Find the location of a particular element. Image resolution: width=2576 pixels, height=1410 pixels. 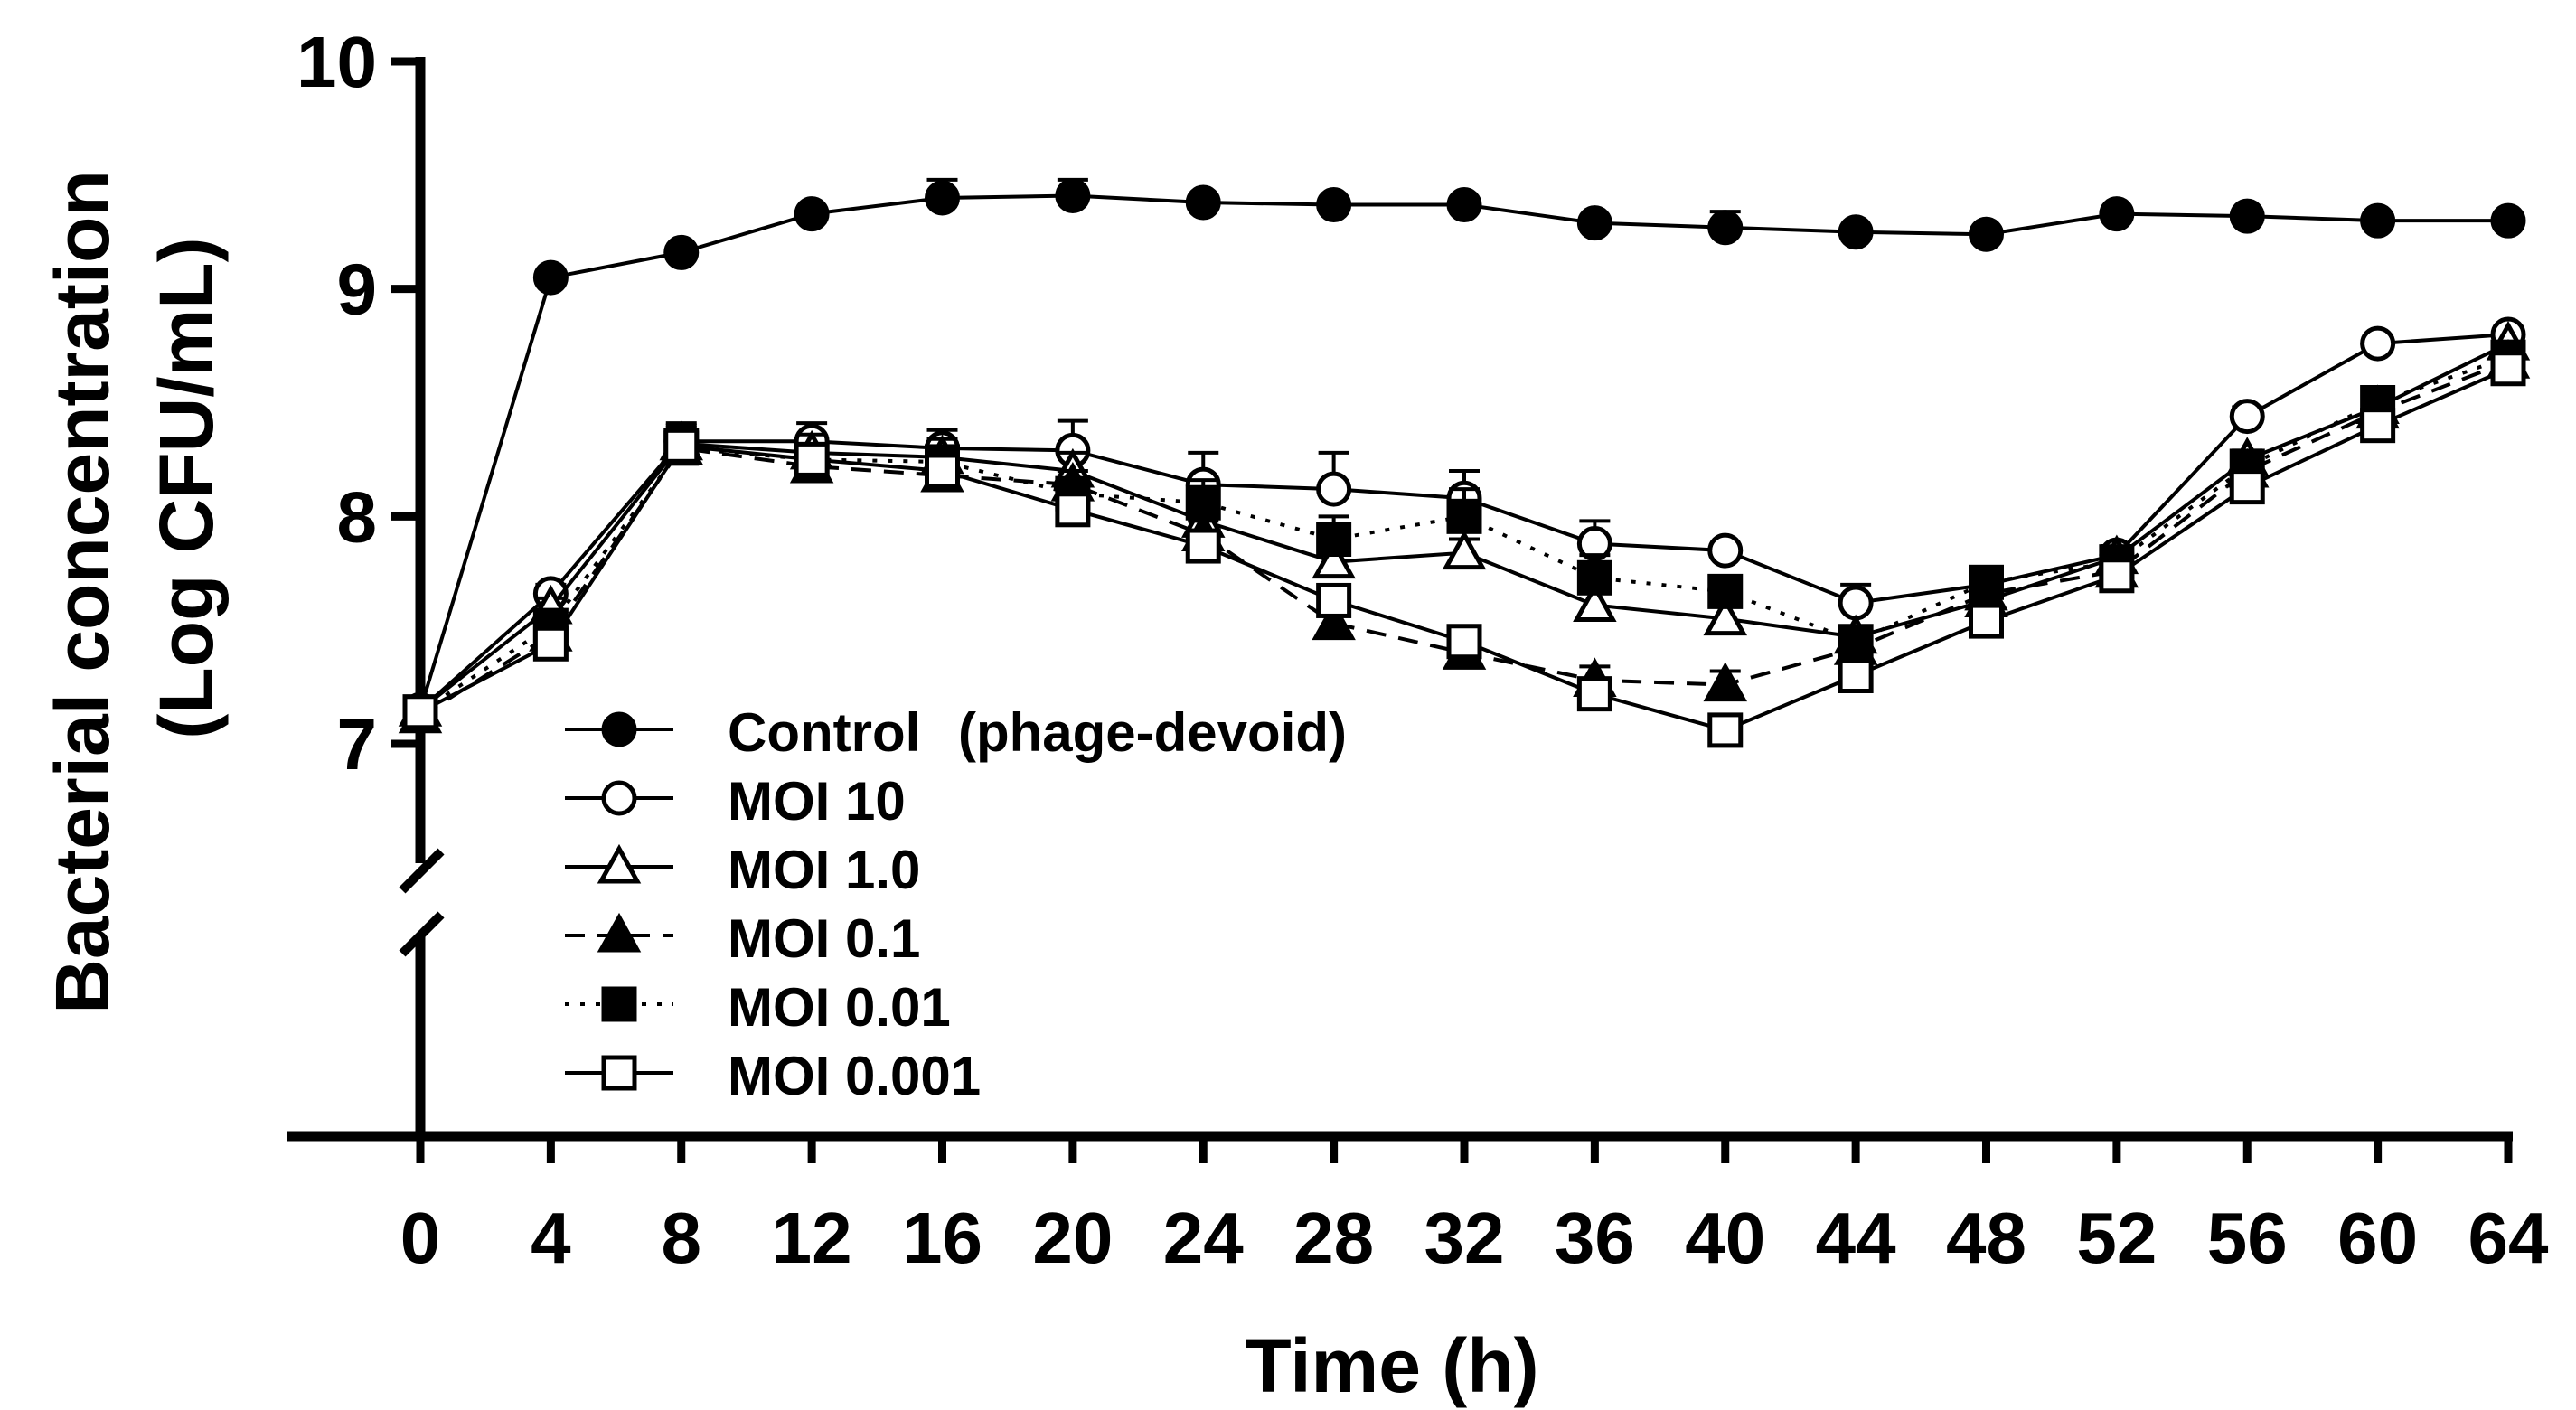

x-tick-label: 56 is located at coordinates (2247, 1238).